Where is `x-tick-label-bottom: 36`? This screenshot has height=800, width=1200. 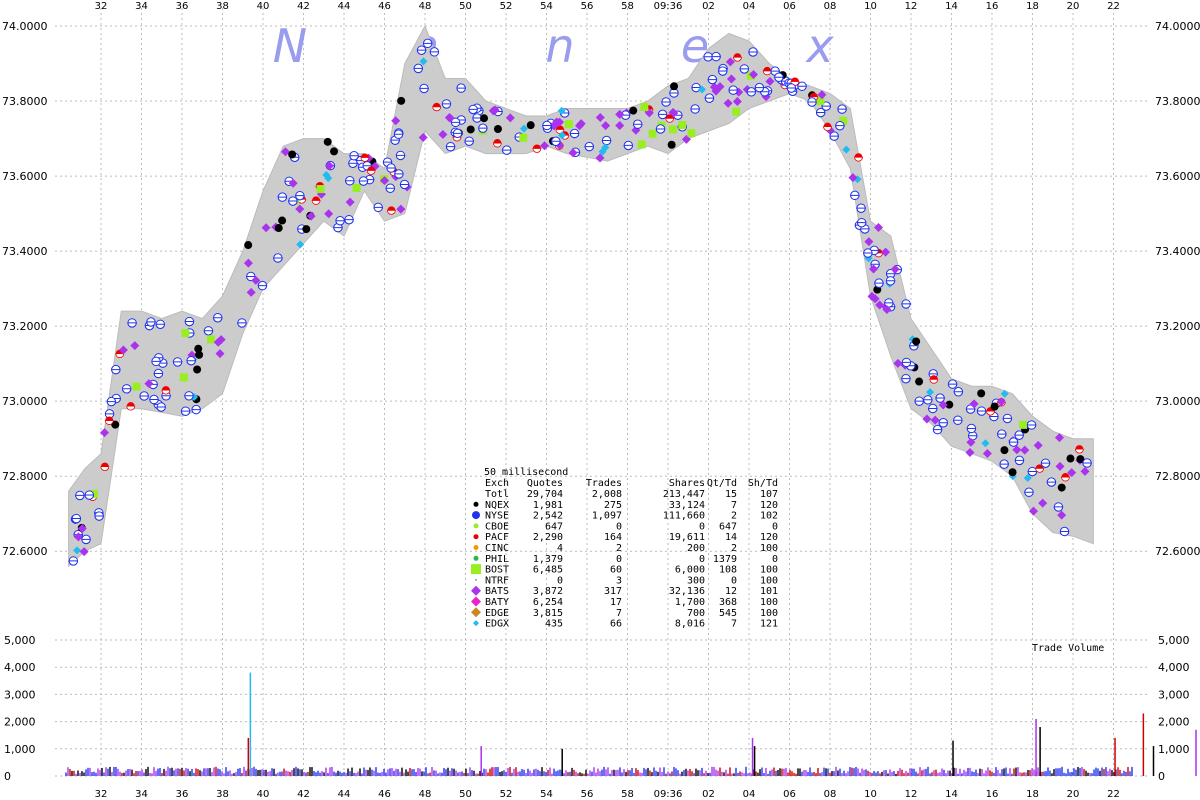 x-tick-label-bottom: 36 is located at coordinates (182, 794).